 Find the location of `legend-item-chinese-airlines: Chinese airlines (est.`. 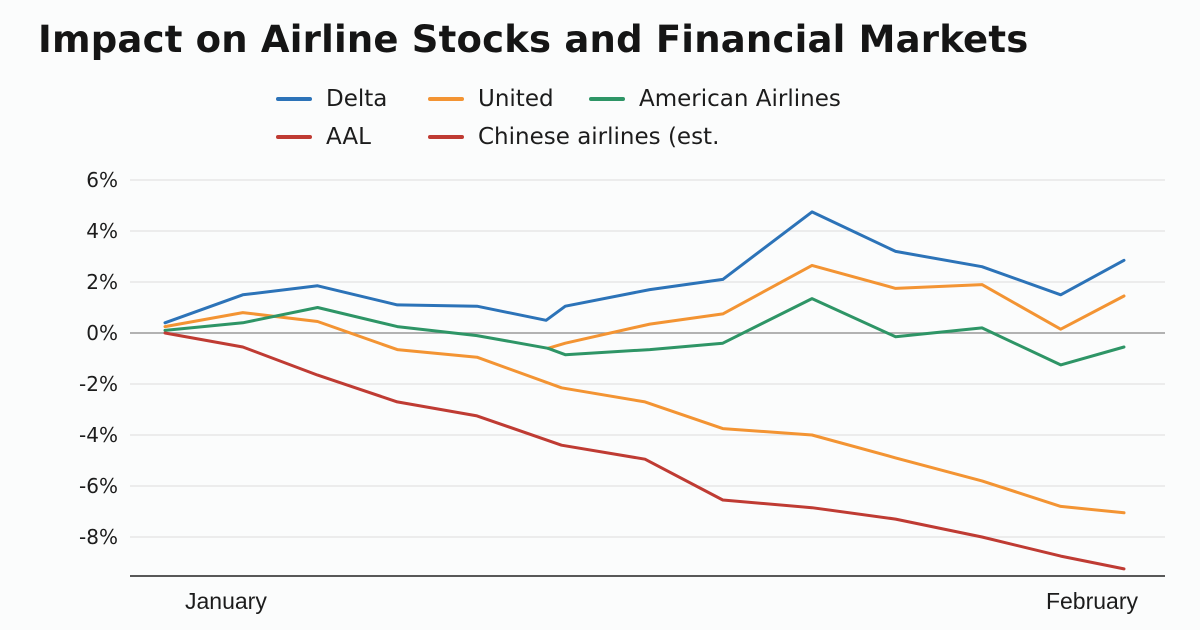

legend-item-chinese-airlines: Chinese airlines (est. is located at coordinates (573, 137).